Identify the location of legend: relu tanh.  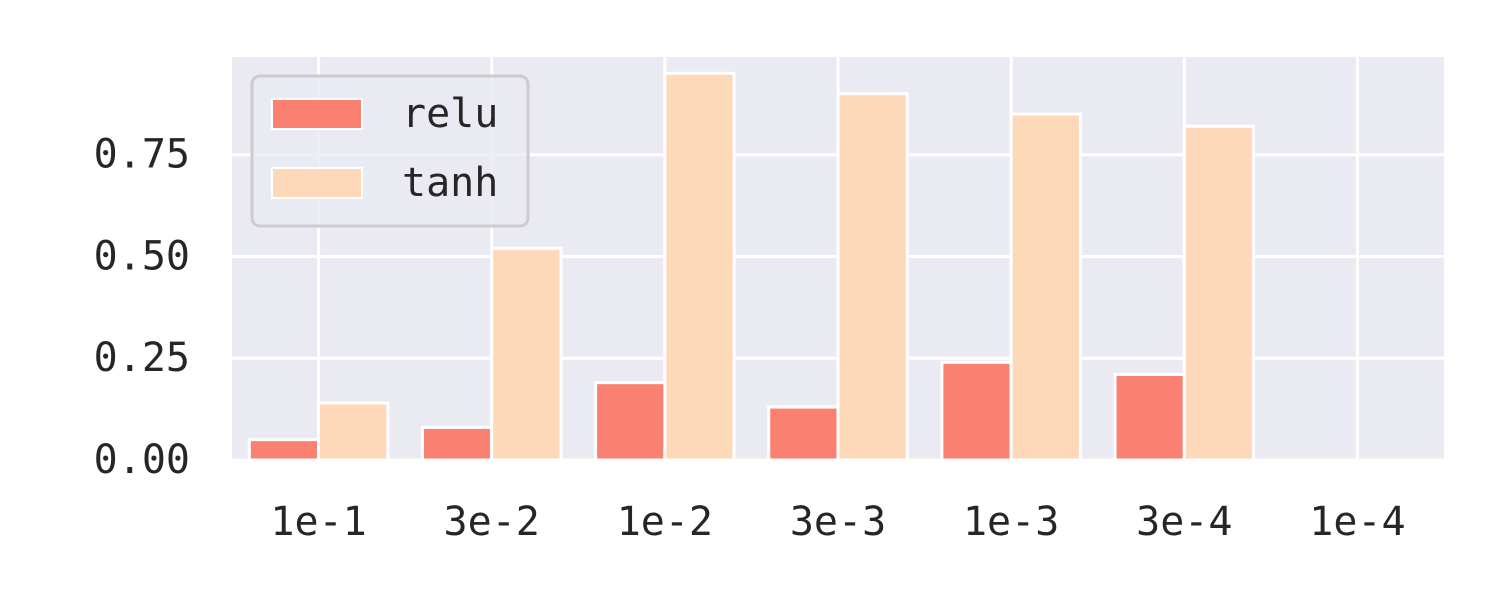
(390, 151).